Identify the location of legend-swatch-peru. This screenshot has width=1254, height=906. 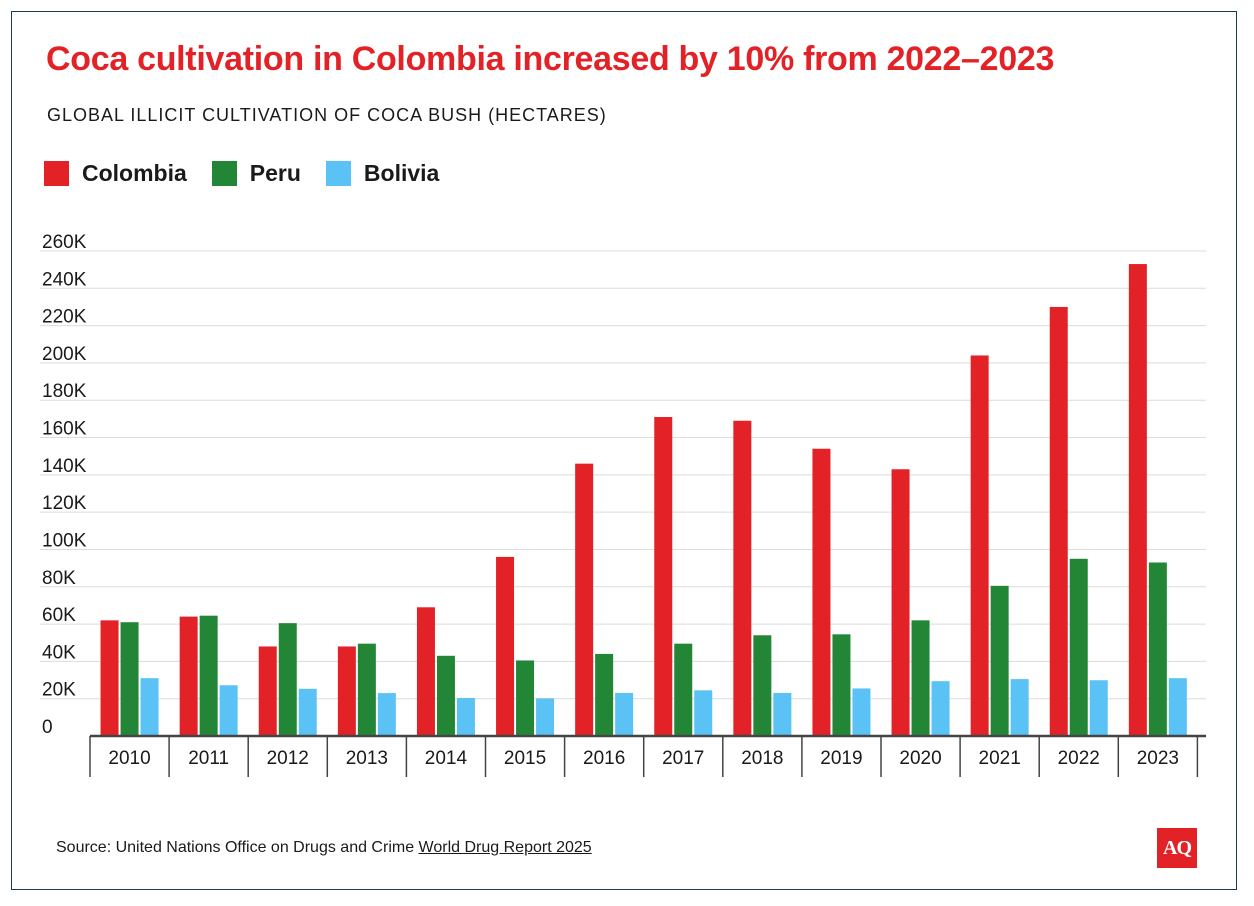
(224, 173).